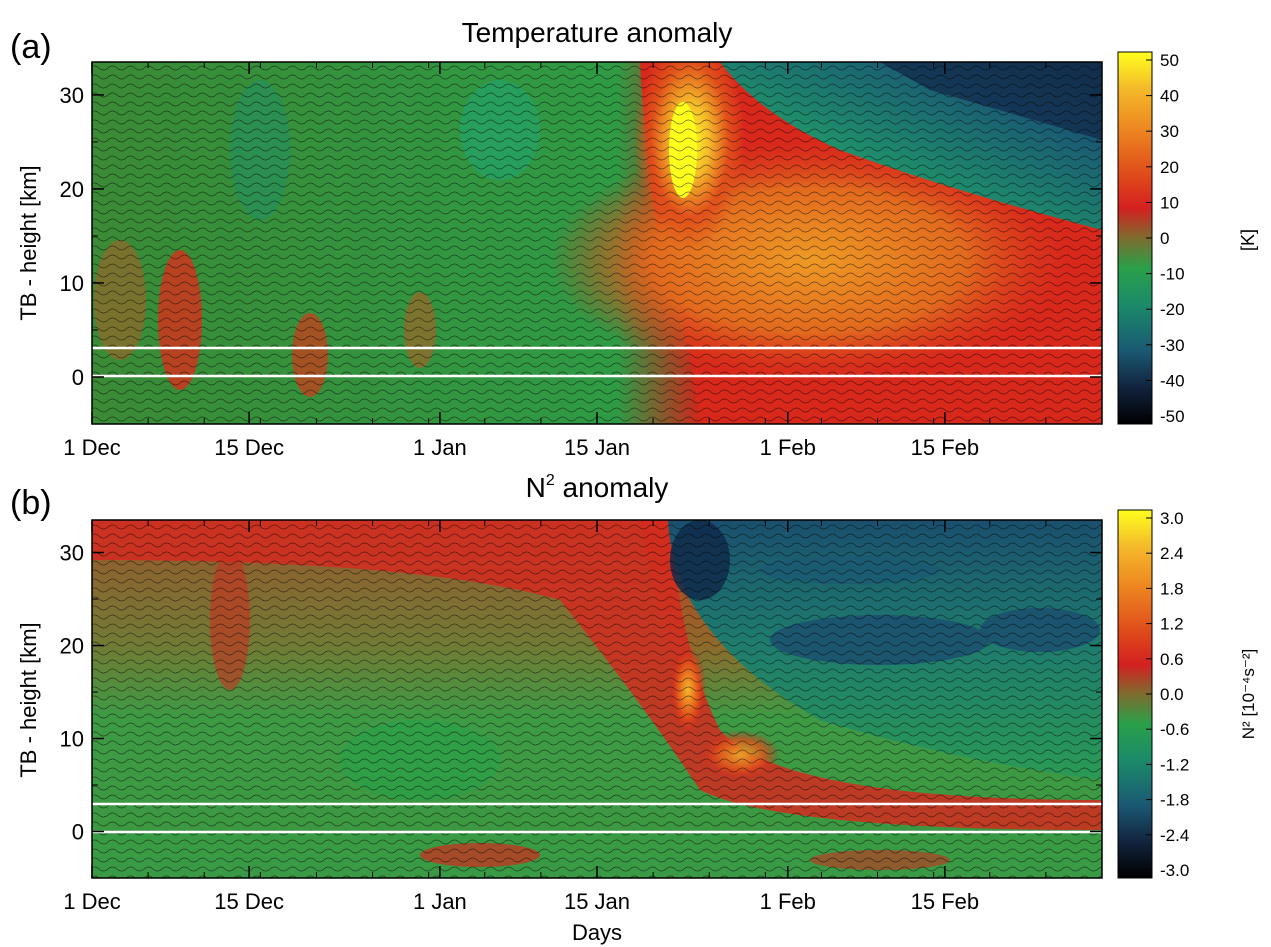  I want to click on colorbar-tick-label: 0, so click(1164, 238).